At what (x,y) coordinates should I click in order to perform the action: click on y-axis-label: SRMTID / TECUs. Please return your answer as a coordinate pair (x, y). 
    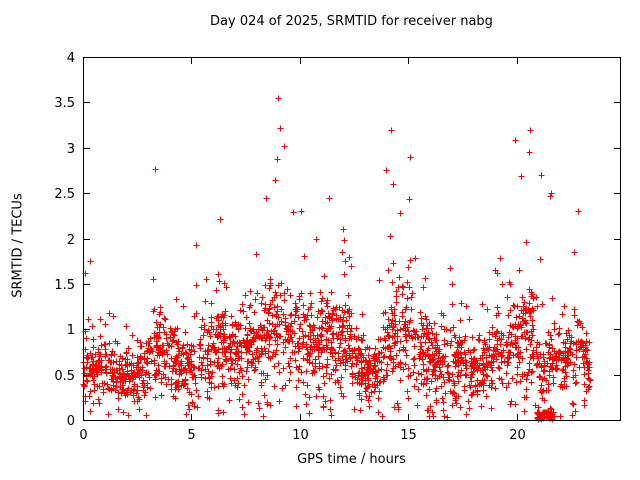
    Looking at the image, I should click on (18, 245).